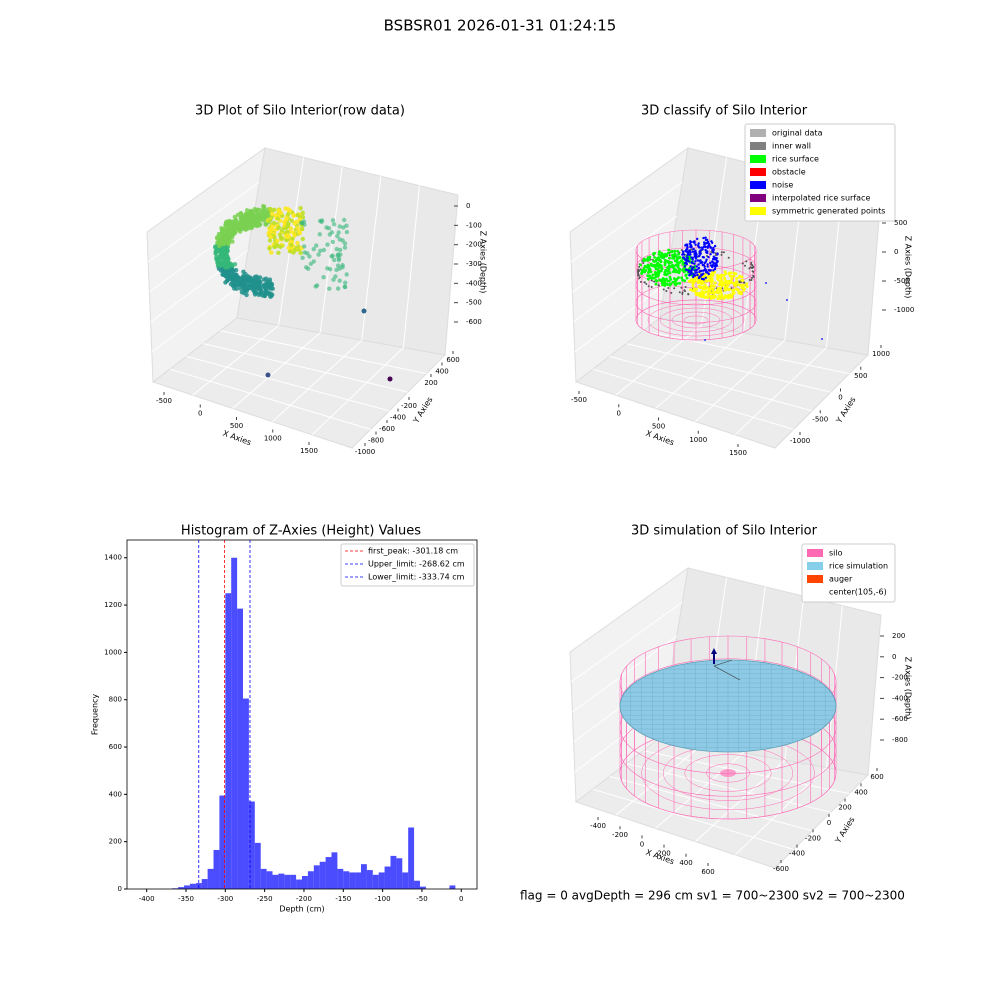  Describe the element at coordinates (265, 899) in the screenshot. I see `x-tick-label: -250` at that location.